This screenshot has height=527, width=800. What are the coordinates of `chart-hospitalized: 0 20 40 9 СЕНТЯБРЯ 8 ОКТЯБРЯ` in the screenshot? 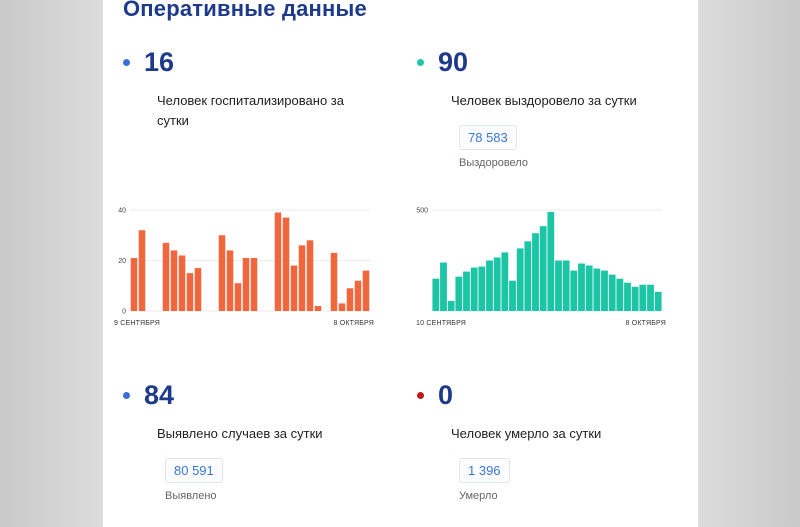 It's located at (245, 267).